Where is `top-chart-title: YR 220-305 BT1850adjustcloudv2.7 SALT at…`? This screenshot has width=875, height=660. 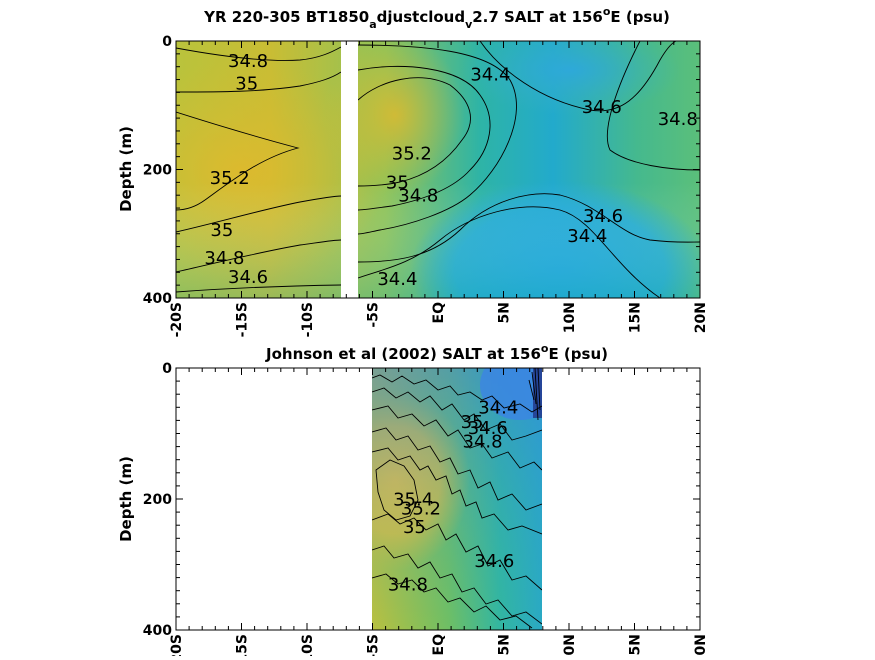
top-chart-title: YR 220-305 BT1850adjustcloudv2.7 SALT at… is located at coordinates (436, 18).